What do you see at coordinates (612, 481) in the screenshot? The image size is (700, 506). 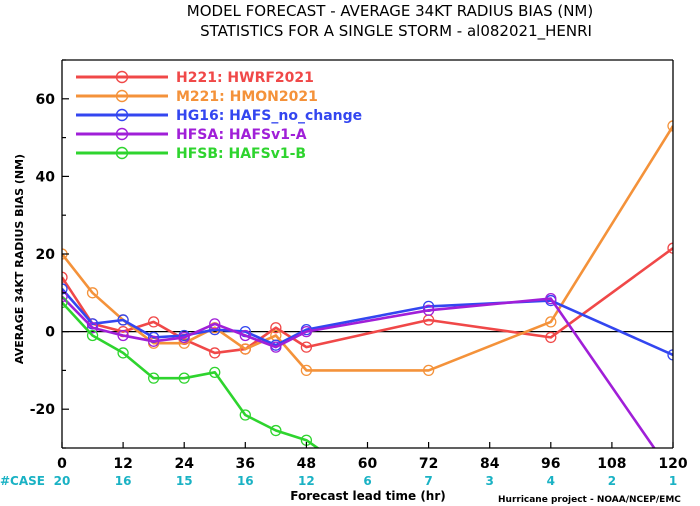 I see `case-count: 2` at bounding box center [612, 481].